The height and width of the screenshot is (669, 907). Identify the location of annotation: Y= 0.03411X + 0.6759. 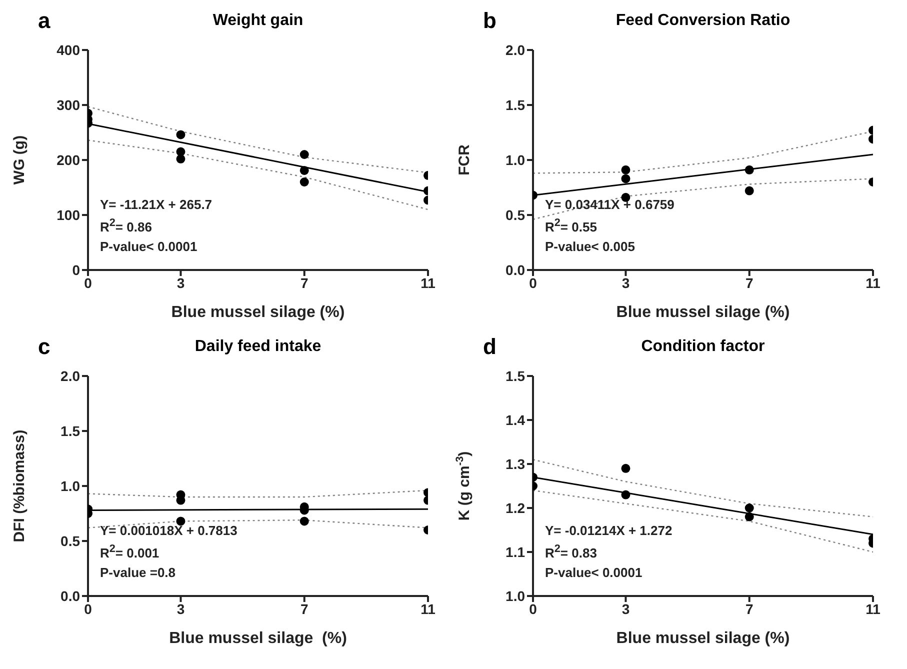
(609, 205).